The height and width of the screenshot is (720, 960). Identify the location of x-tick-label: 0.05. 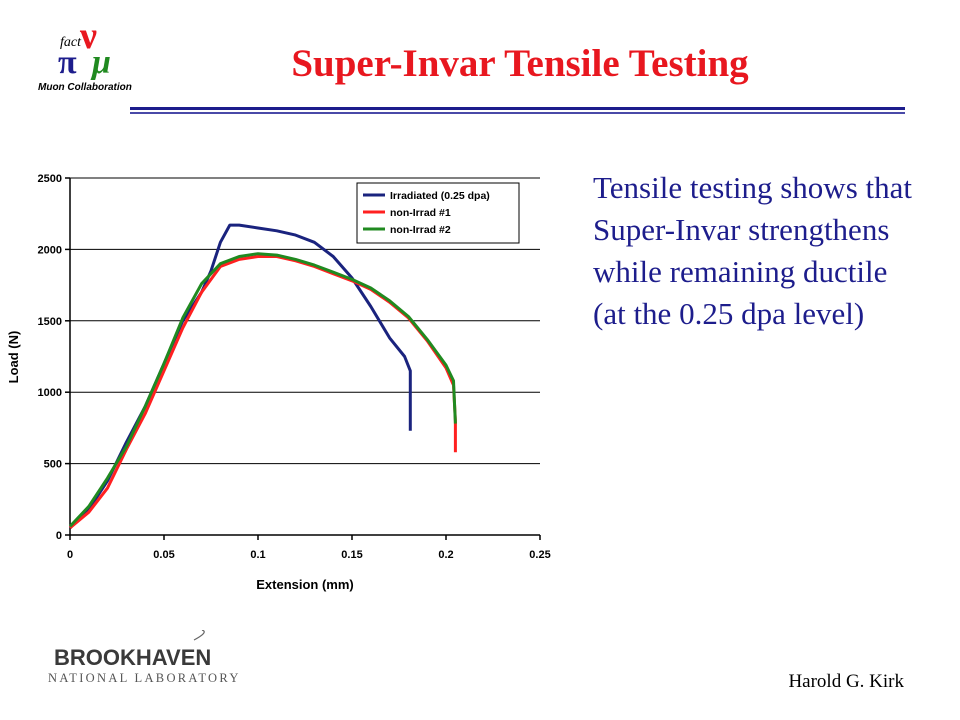
(163, 555).